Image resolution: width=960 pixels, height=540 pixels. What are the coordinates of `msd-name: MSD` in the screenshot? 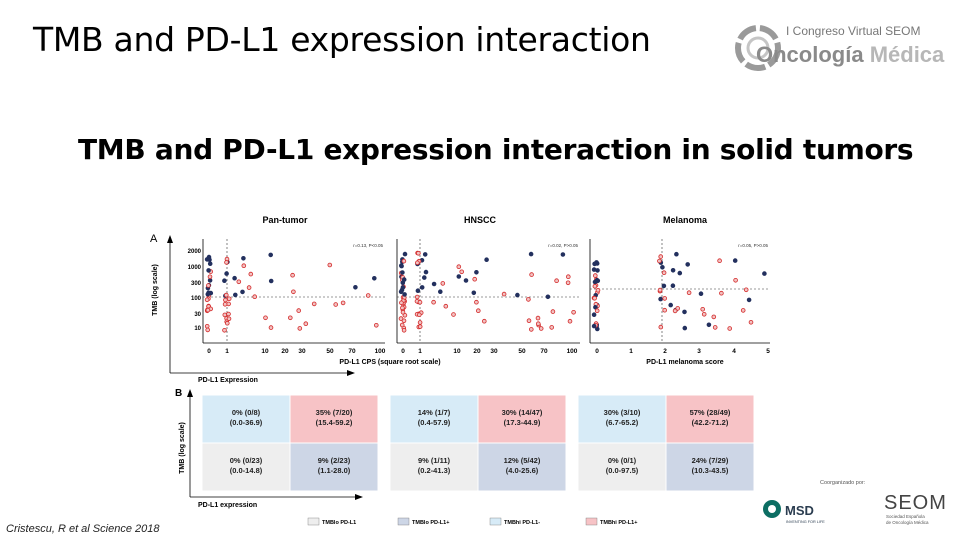 It's located at (799, 510).